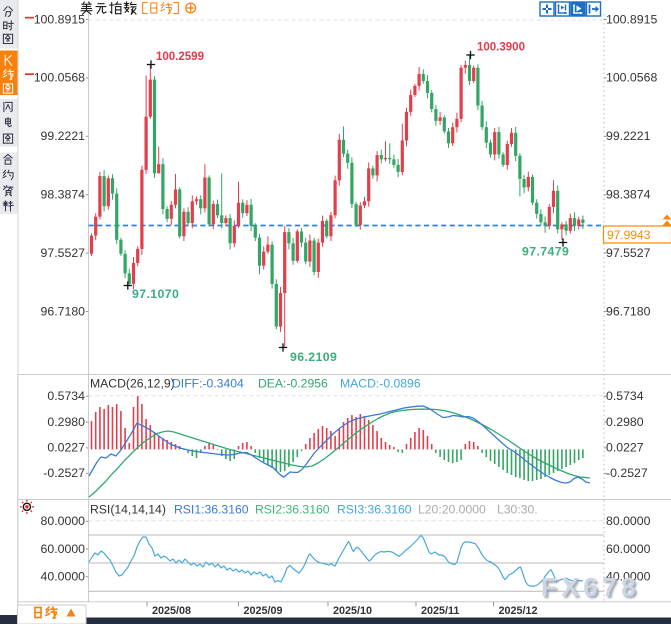 This screenshot has width=671, height=624. Describe the element at coordinates (293, 384) in the screenshot. I see `svg-text: DEA:-0.2956` at that location.